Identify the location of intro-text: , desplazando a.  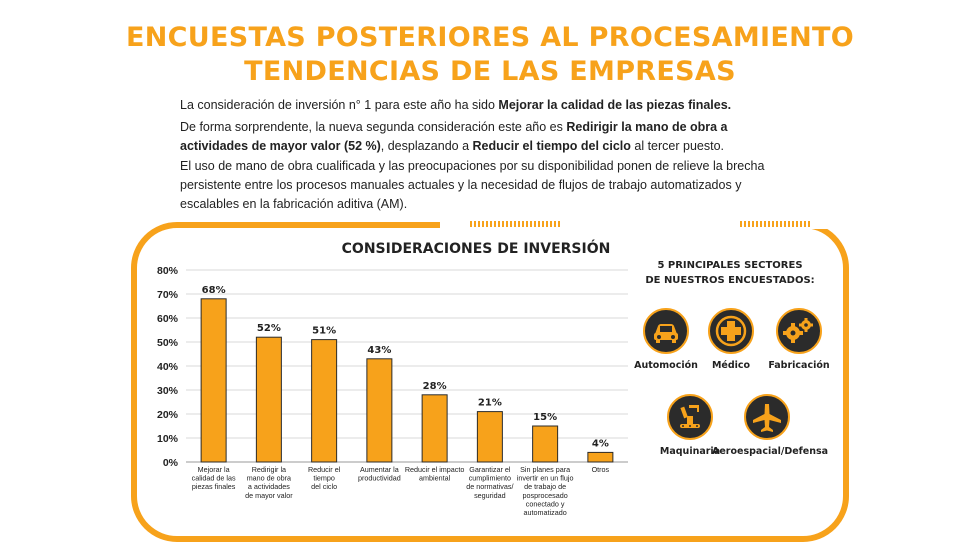
(426, 146).